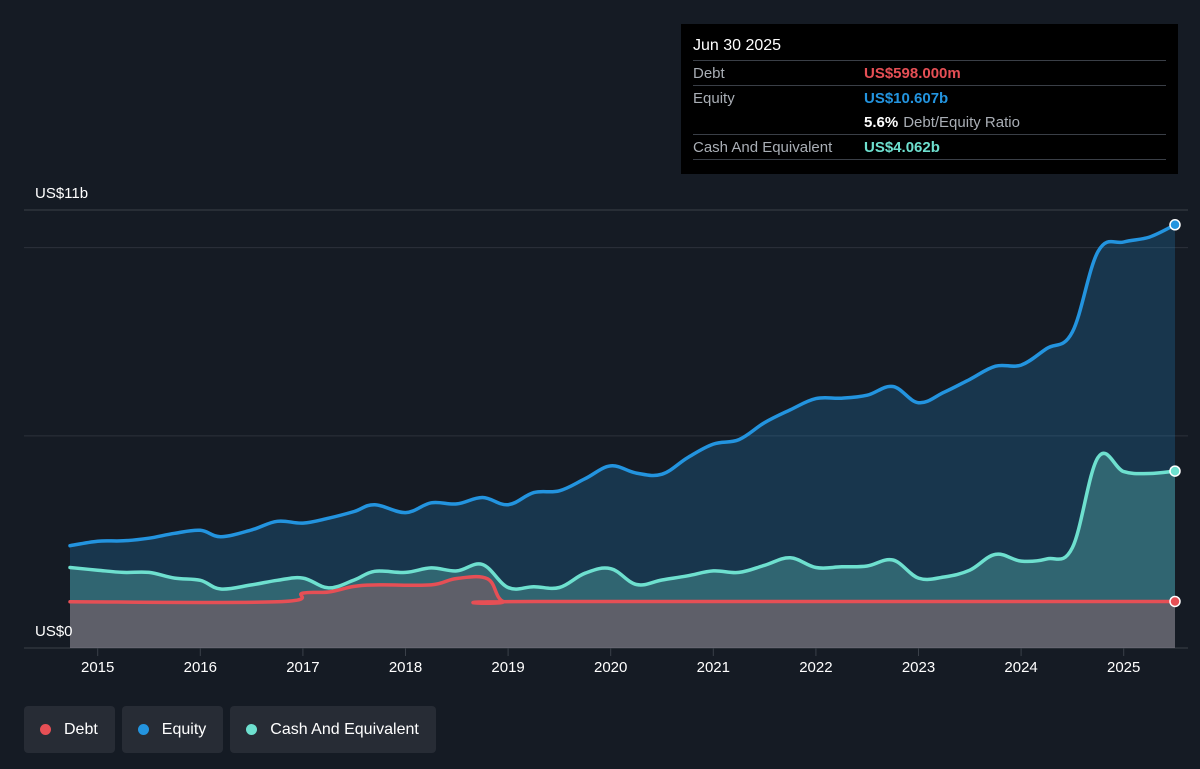 This screenshot has height=769, width=1200. I want to click on tooltip-row-equity: Equity US$10.607b, so click(929, 98).